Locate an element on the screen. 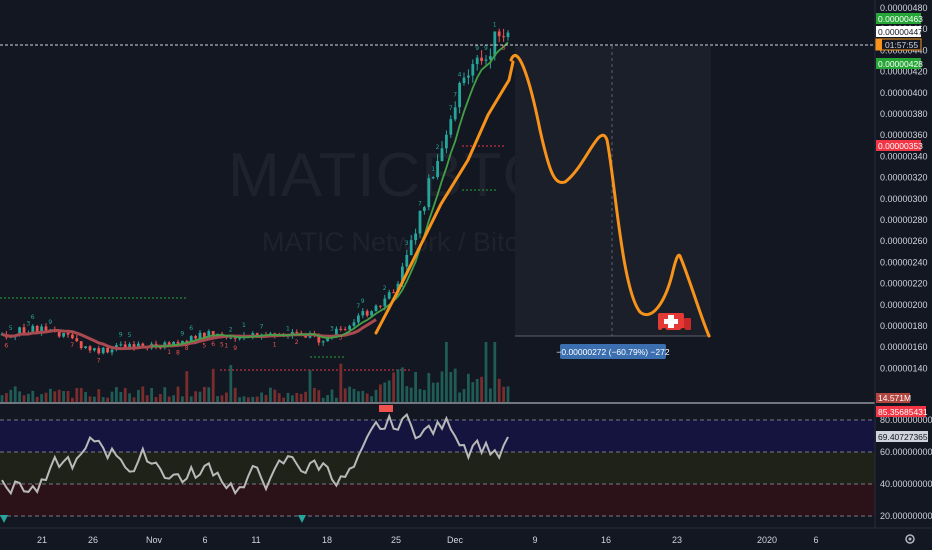 This screenshot has width=932, height=550. forecast-path is located at coordinates (610, 195).